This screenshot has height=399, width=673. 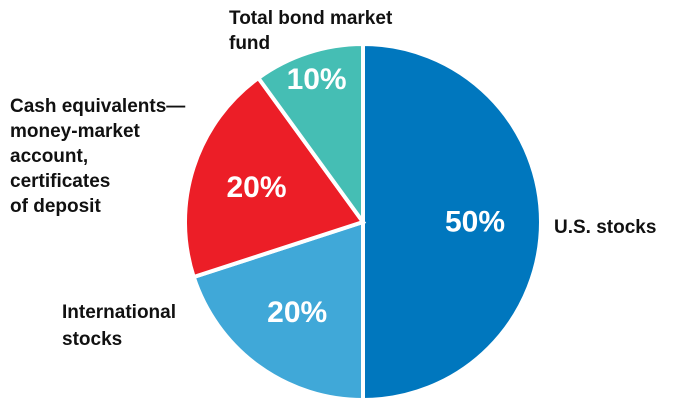 I want to click on label-international-stocks: International stocks, so click(x=121, y=326).